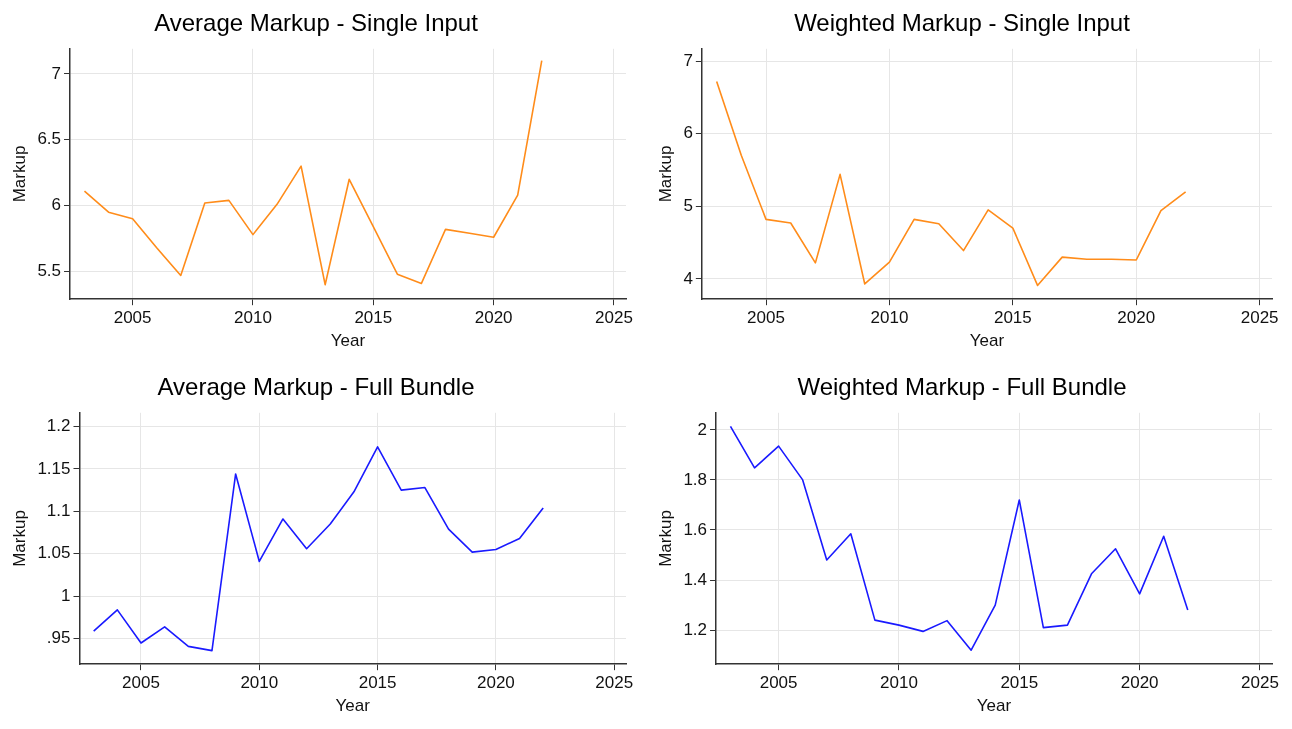  What do you see at coordinates (695, 579) in the screenshot?
I see `y-tick-label: 1.4` at bounding box center [695, 579].